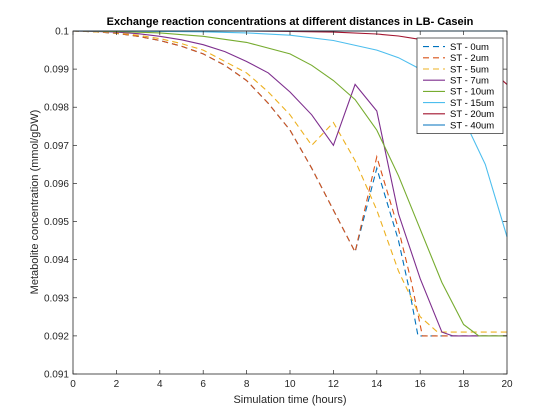 The width and height of the screenshot is (560, 420). What do you see at coordinates (56, 108) in the screenshot?
I see `y-tick-label: 0.098` at bounding box center [56, 108].